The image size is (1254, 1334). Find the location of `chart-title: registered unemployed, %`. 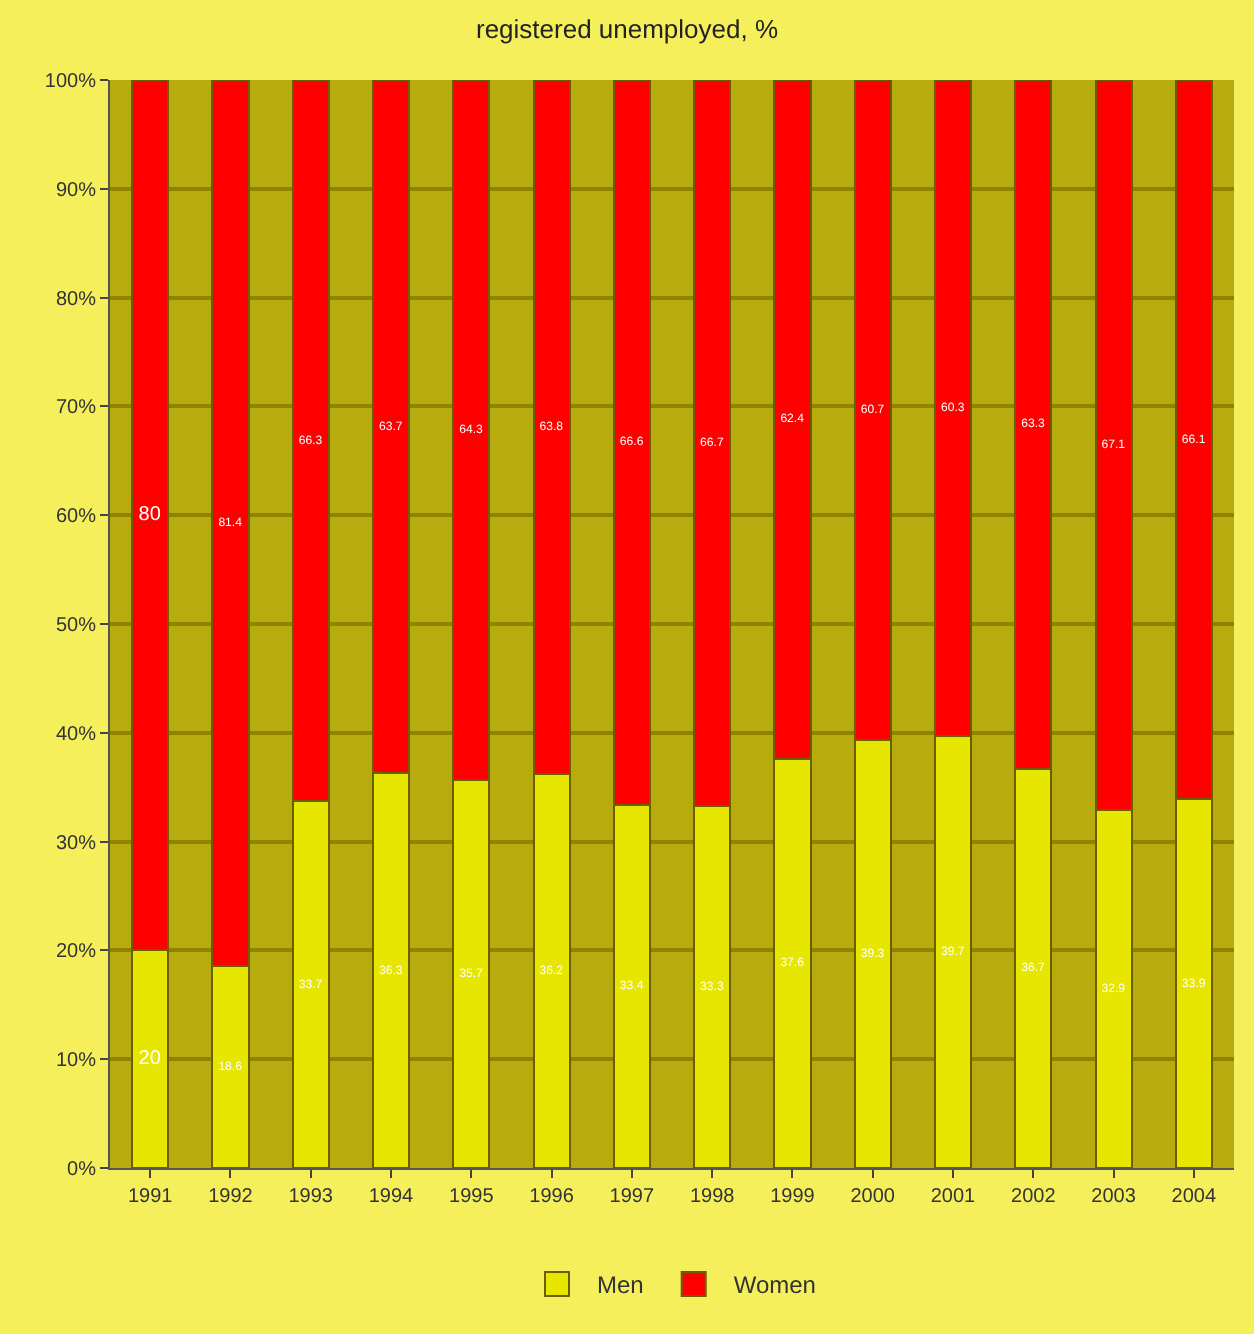

chart-title: registered unemployed, % is located at coordinates (627, 29).